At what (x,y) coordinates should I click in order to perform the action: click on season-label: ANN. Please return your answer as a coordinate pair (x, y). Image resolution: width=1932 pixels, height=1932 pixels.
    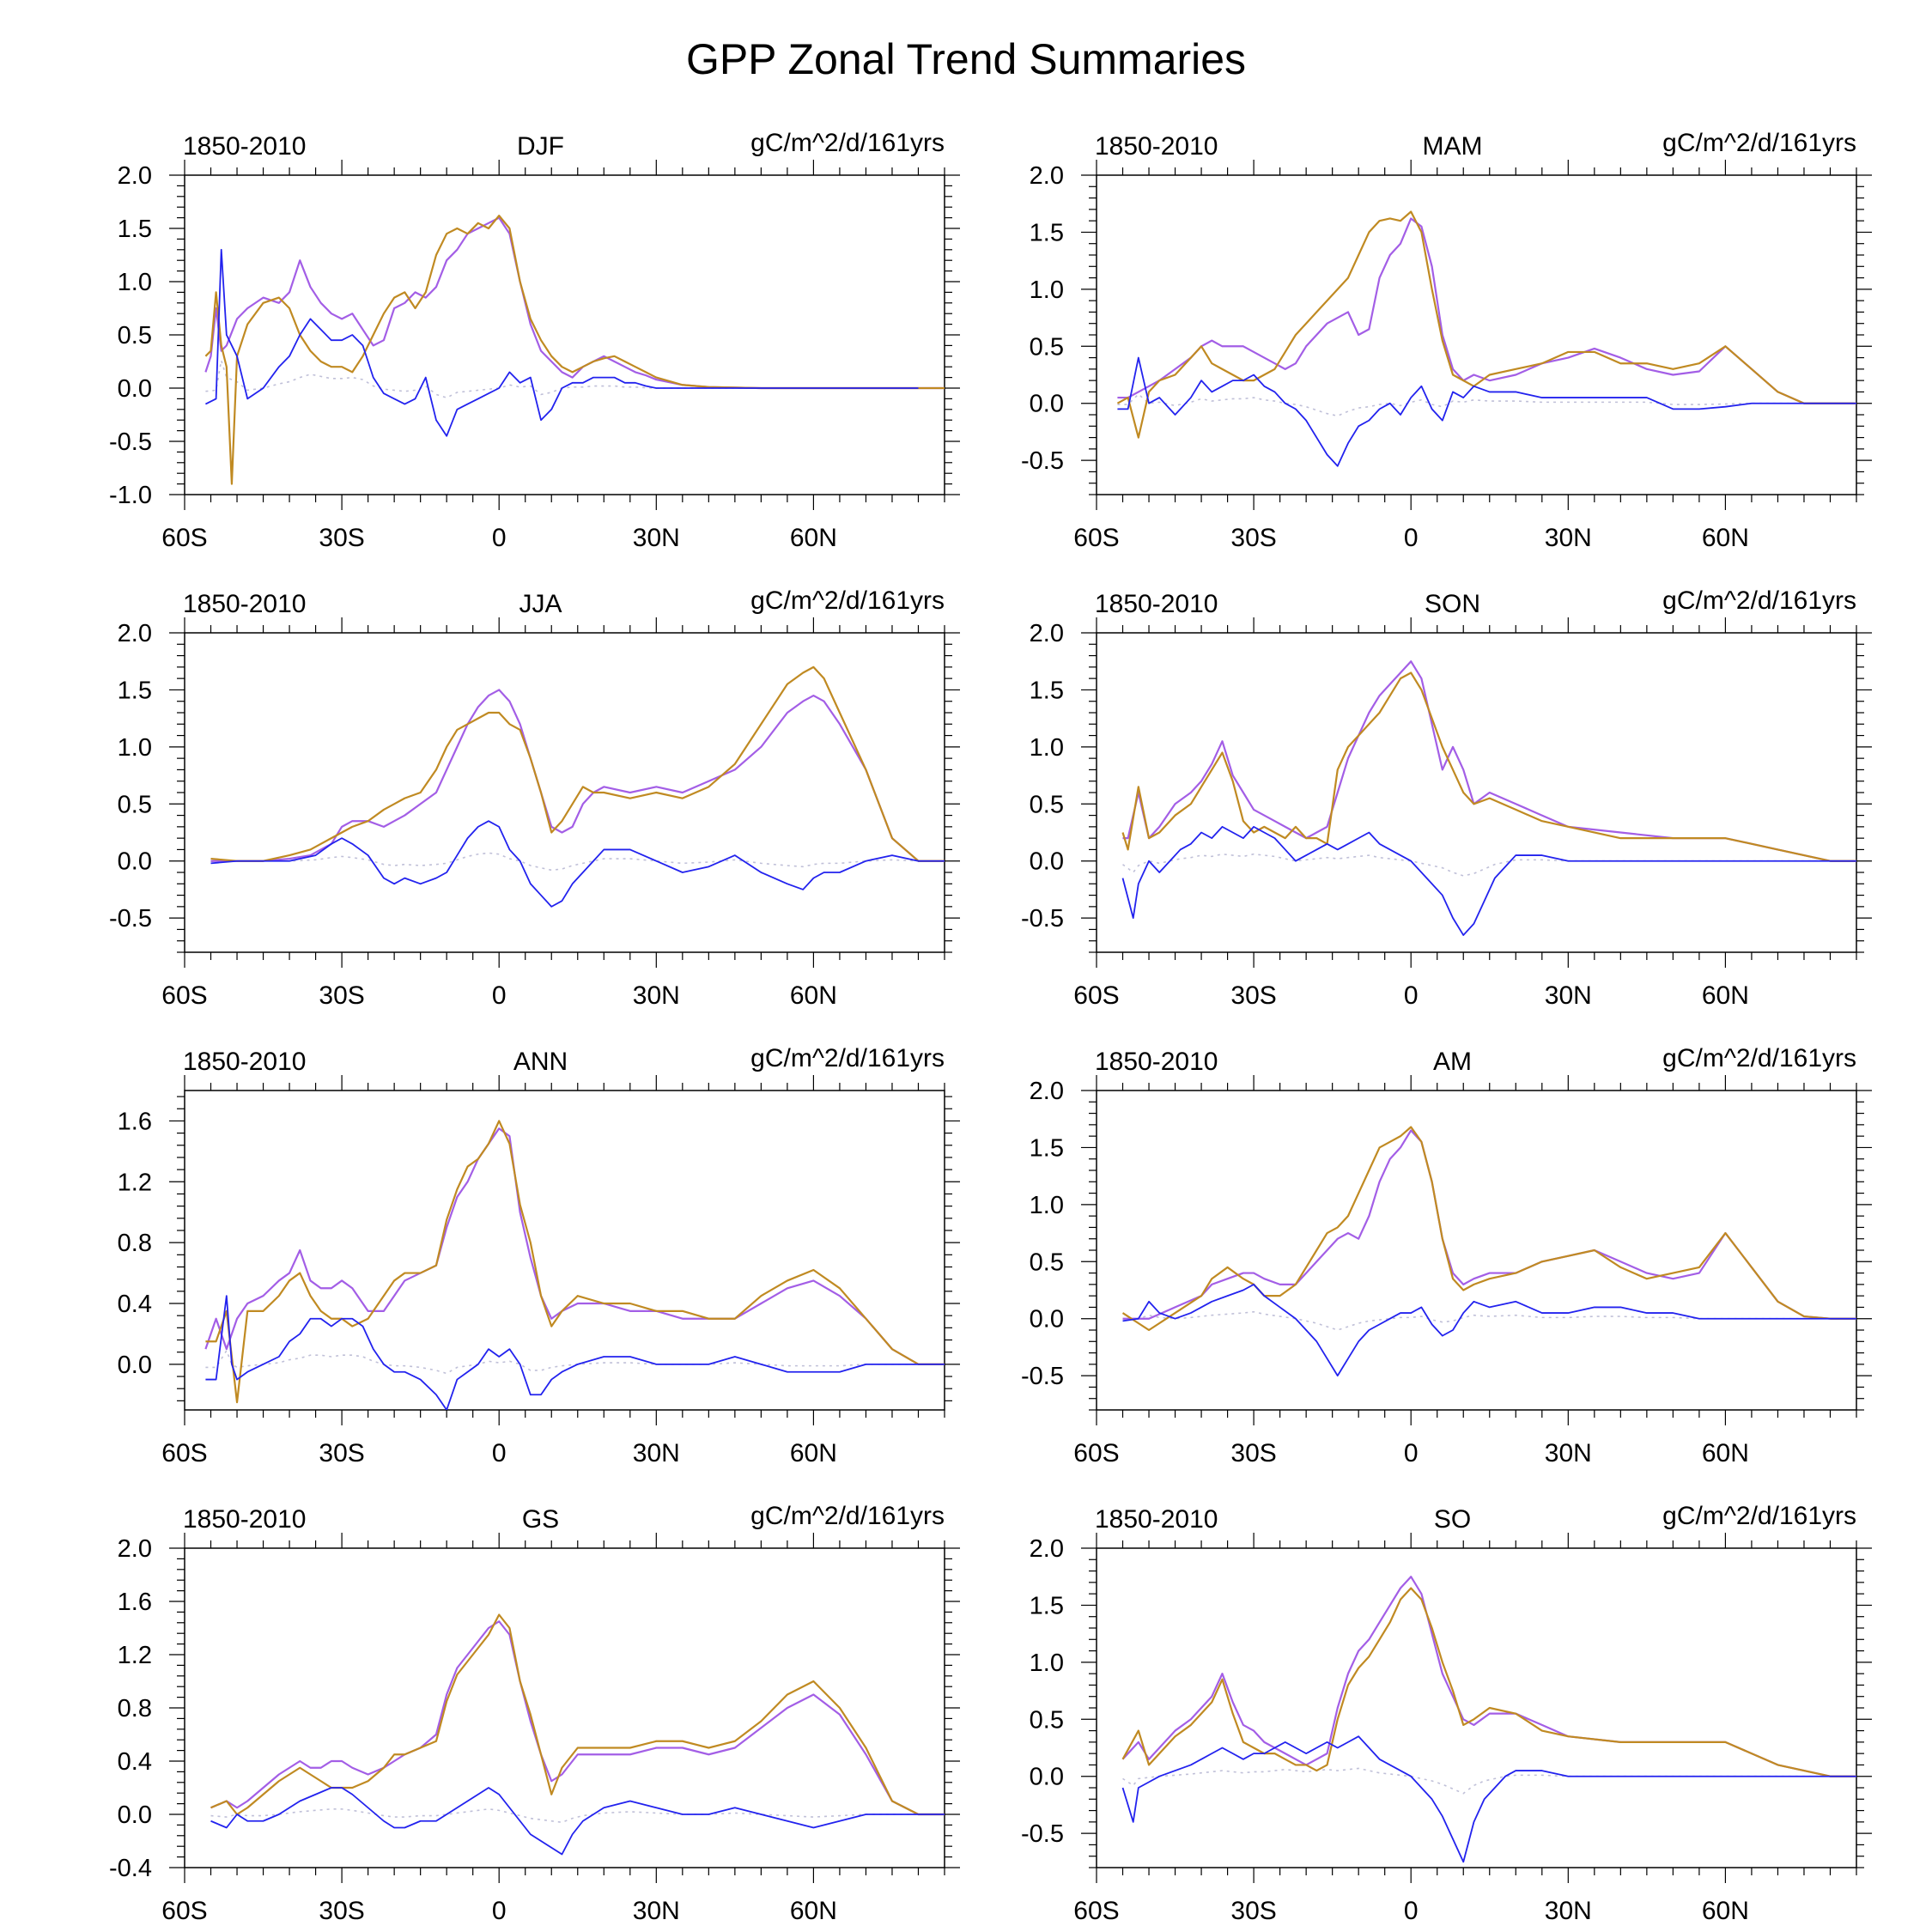
    Looking at the image, I should click on (541, 1062).